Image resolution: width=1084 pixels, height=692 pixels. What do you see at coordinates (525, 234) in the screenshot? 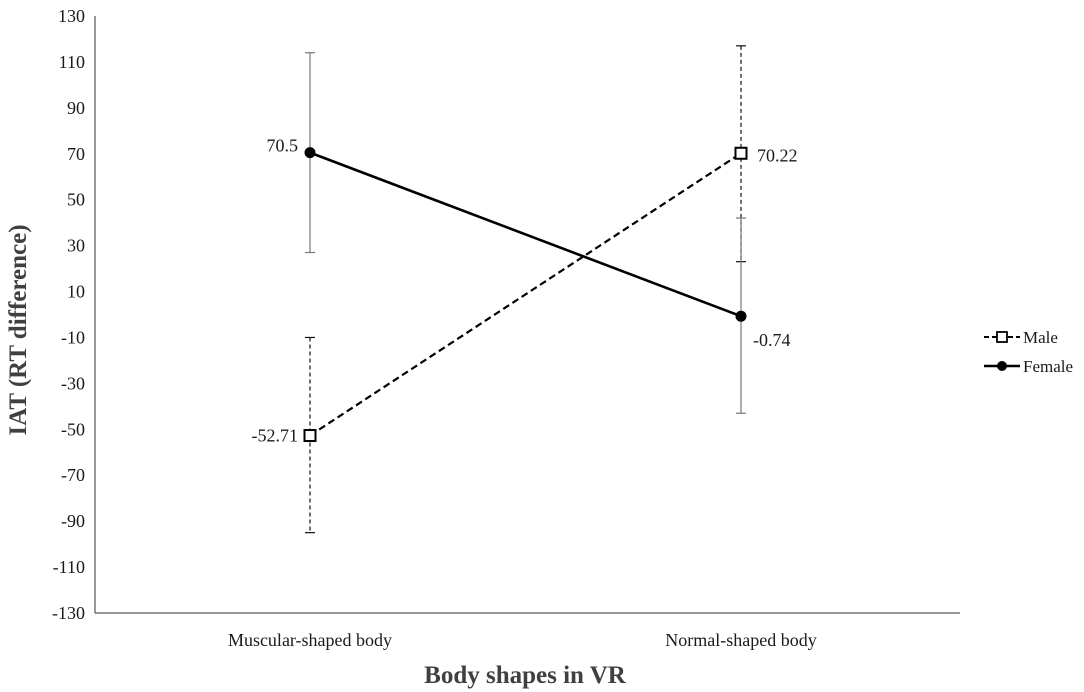
I see `series-line-female` at bounding box center [525, 234].